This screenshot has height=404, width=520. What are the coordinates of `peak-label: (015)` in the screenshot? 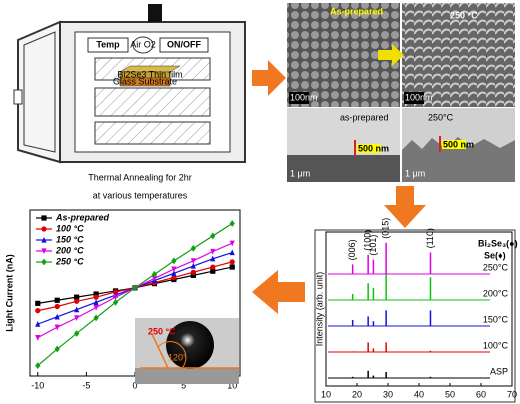 It's located at (386, 228).